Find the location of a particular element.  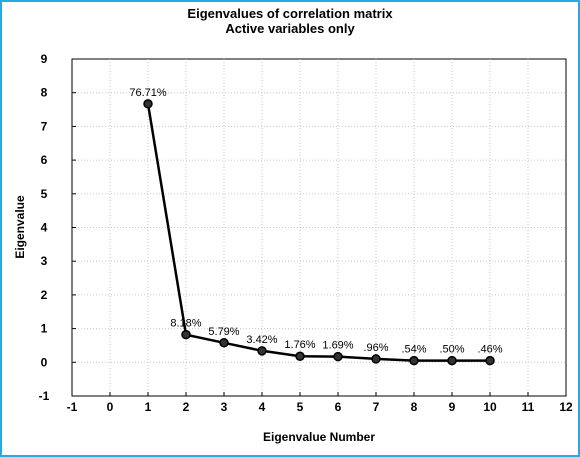

x-tick-label: 4 is located at coordinates (262, 407).